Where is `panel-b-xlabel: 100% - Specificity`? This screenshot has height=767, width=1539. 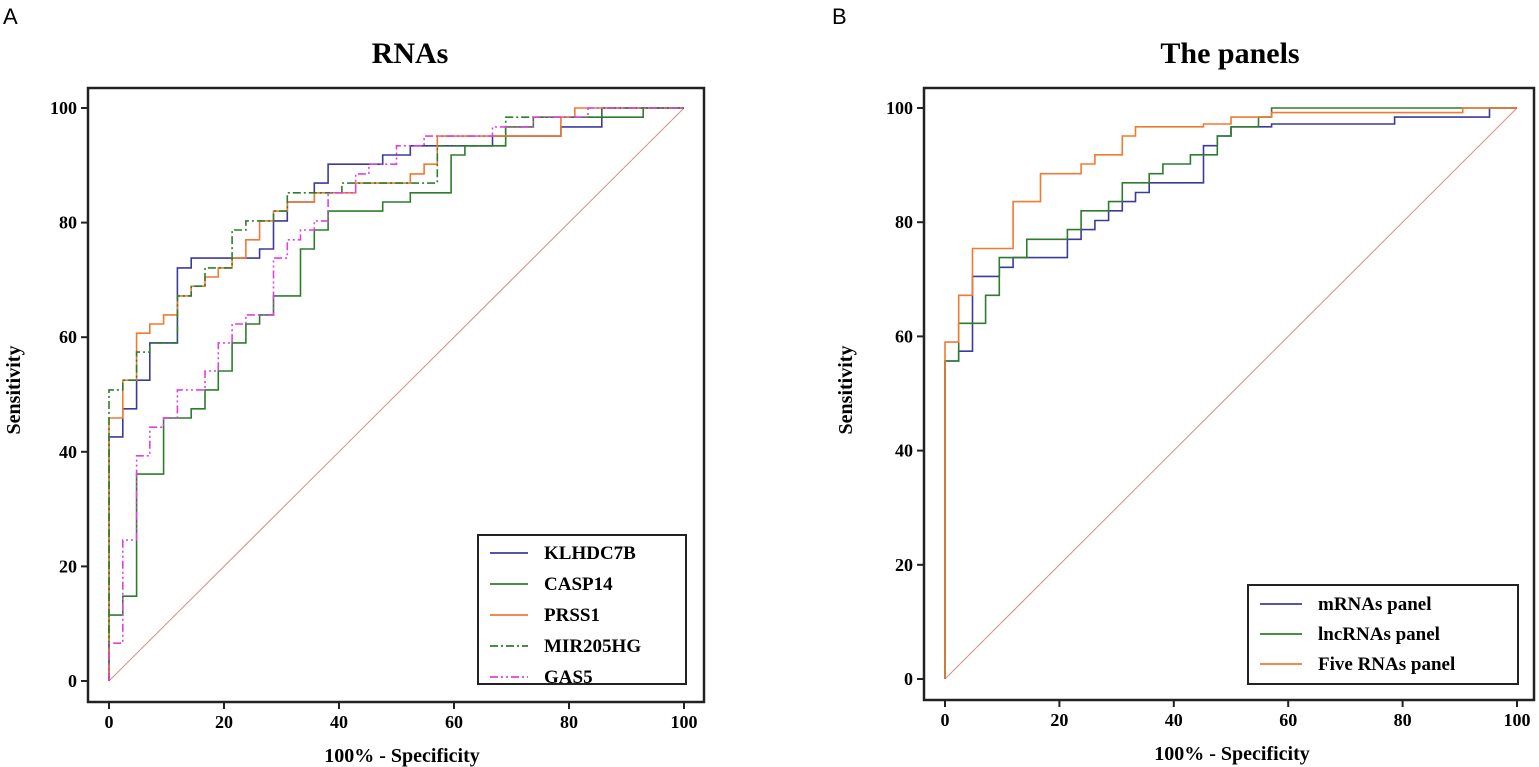 panel-b-xlabel: 100% - Specificity is located at coordinates (1232, 754).